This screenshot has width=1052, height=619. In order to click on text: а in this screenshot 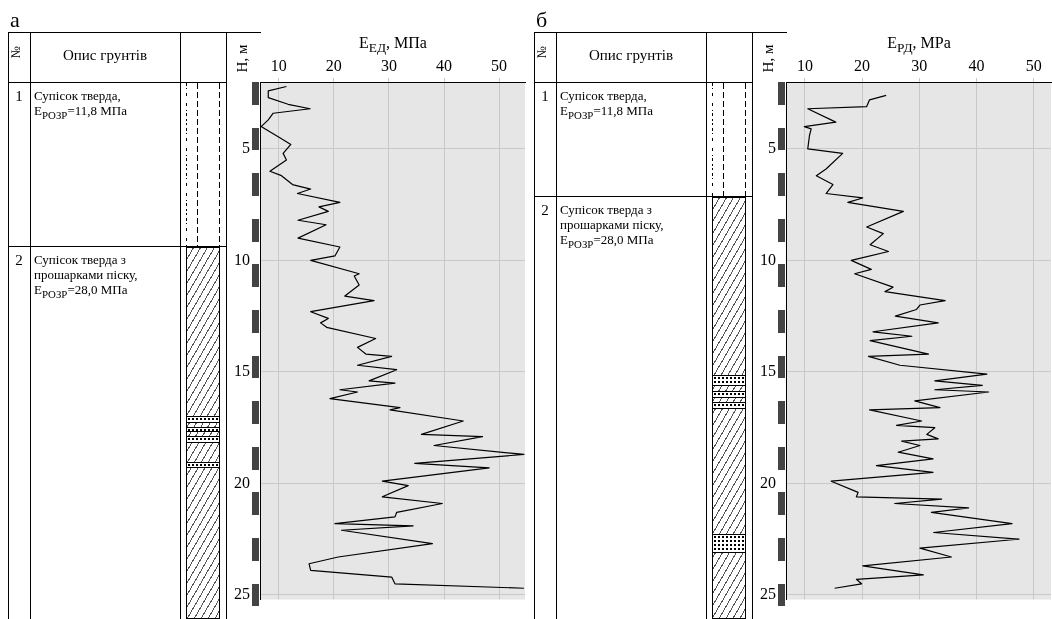, I will do `click(15, 19)`.